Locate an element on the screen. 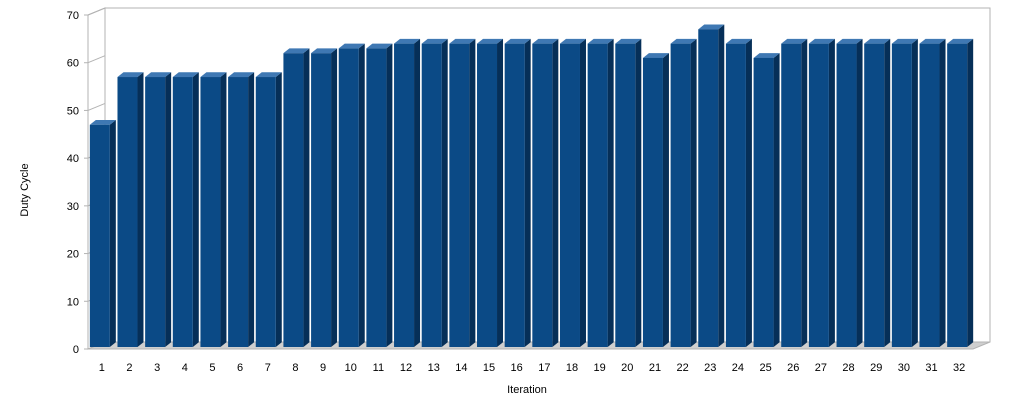  x-tick-label: 26 is located at coordinates (793, 368).